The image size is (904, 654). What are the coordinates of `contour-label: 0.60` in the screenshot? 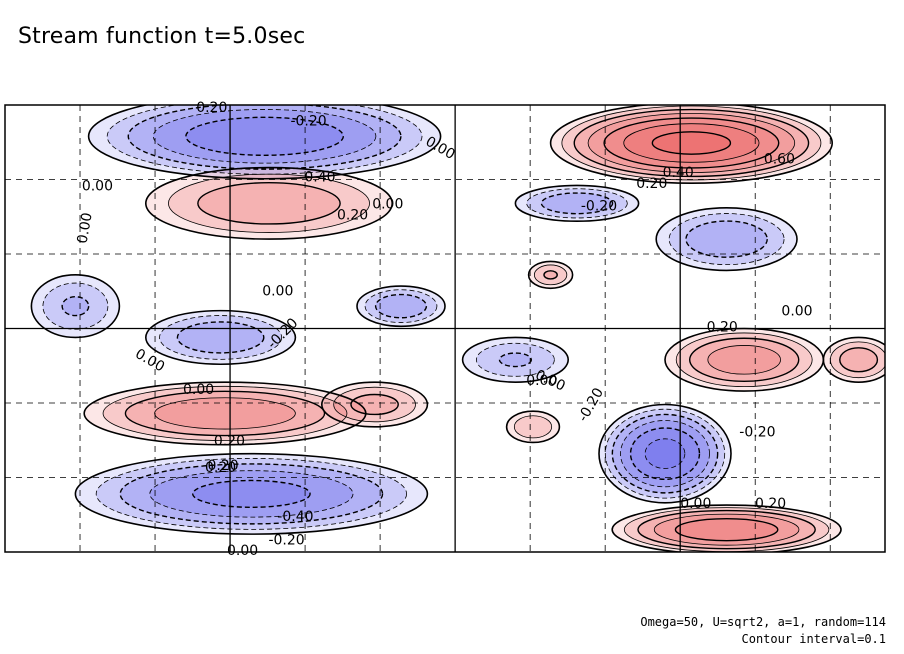 It's located at (779, 160).